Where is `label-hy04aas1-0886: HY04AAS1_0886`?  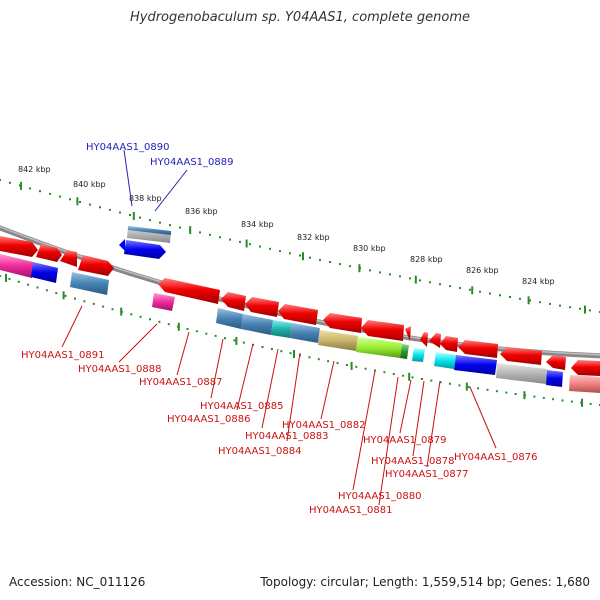
label-hy04aas1-0886: HY04AAS1_0886 is located at coordinates (208, 419).